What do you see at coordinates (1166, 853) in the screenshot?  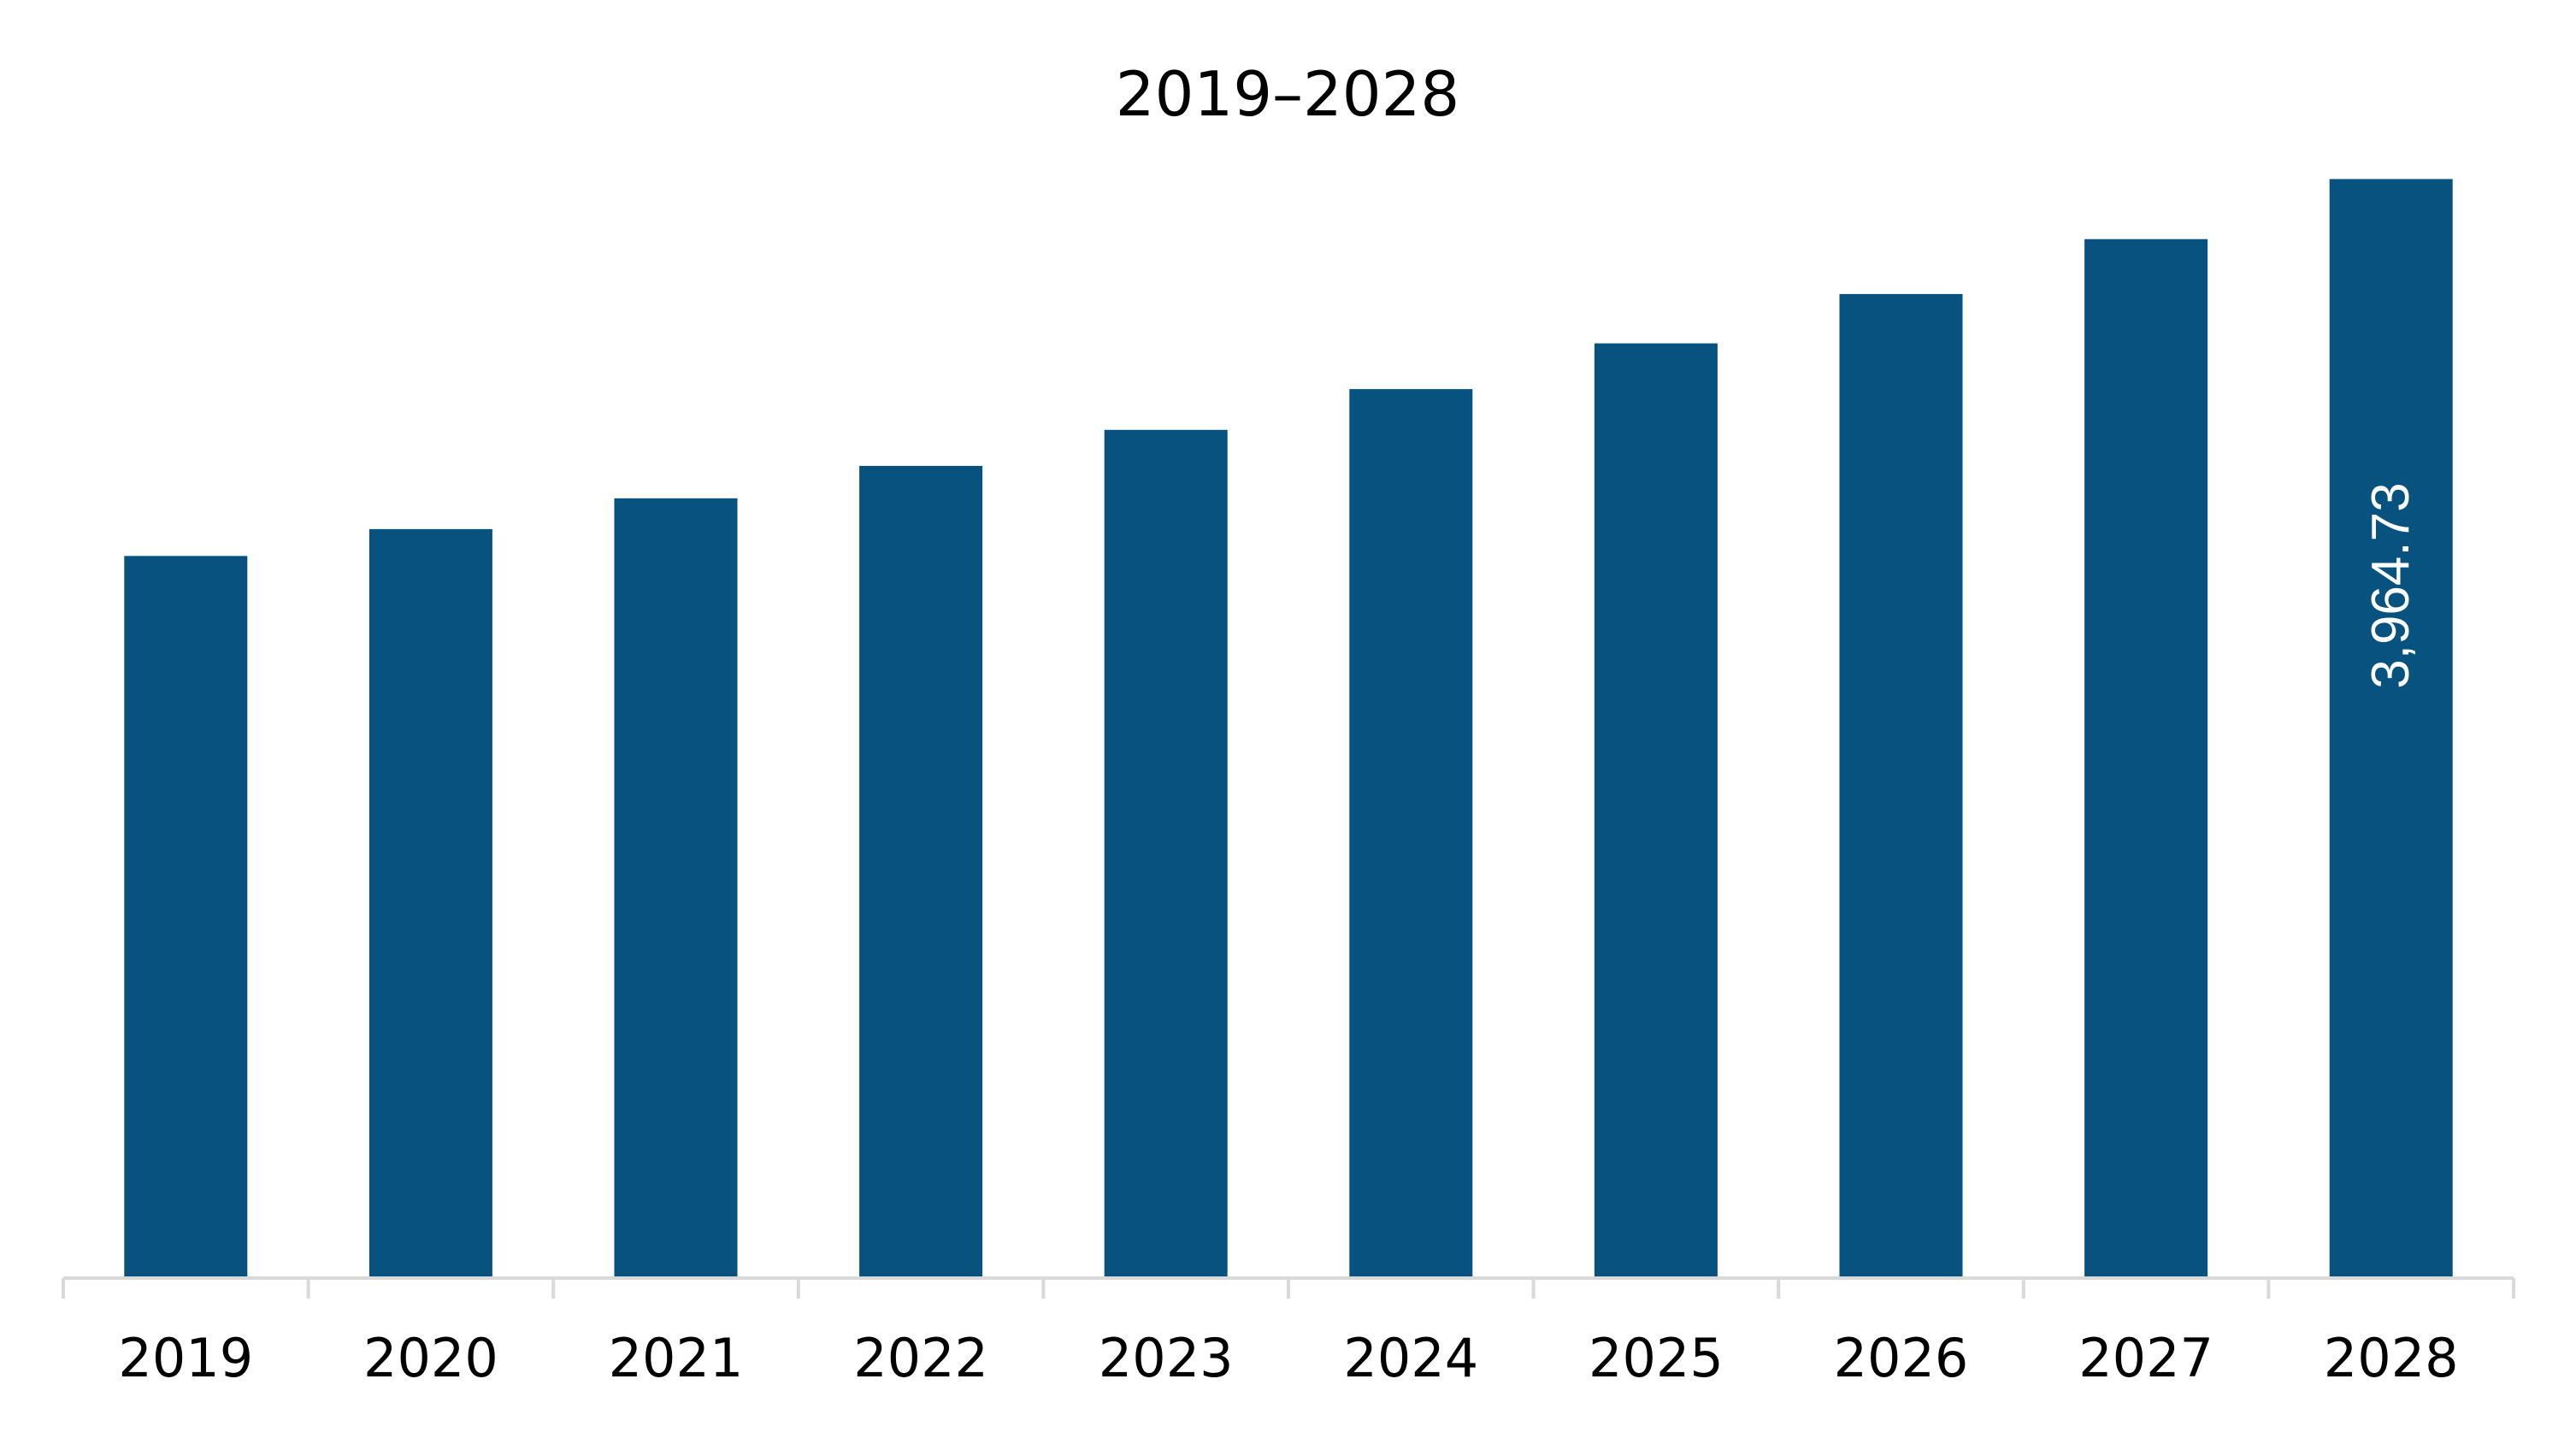 I see `bar-2023` at bounding box center [1166, 853].